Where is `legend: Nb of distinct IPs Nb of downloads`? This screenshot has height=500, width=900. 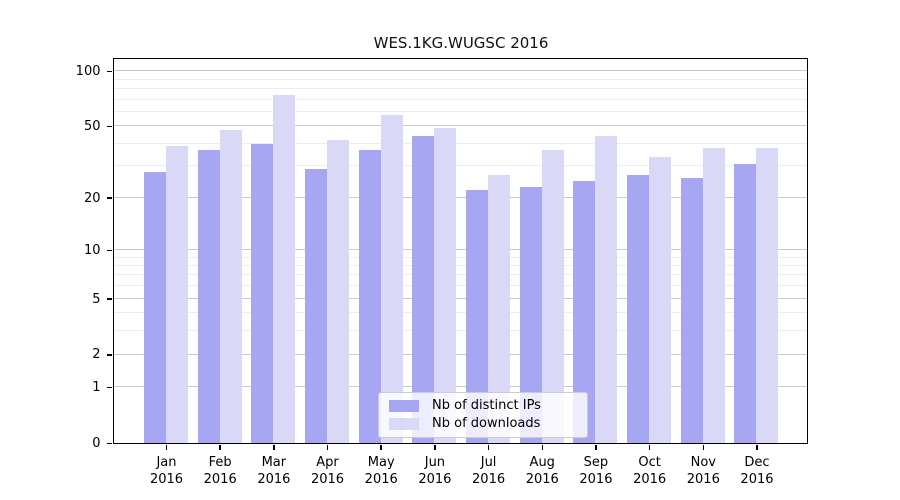
legend: Nb of distinct IPs Nb of downloads is located at coordinates (483, 415).